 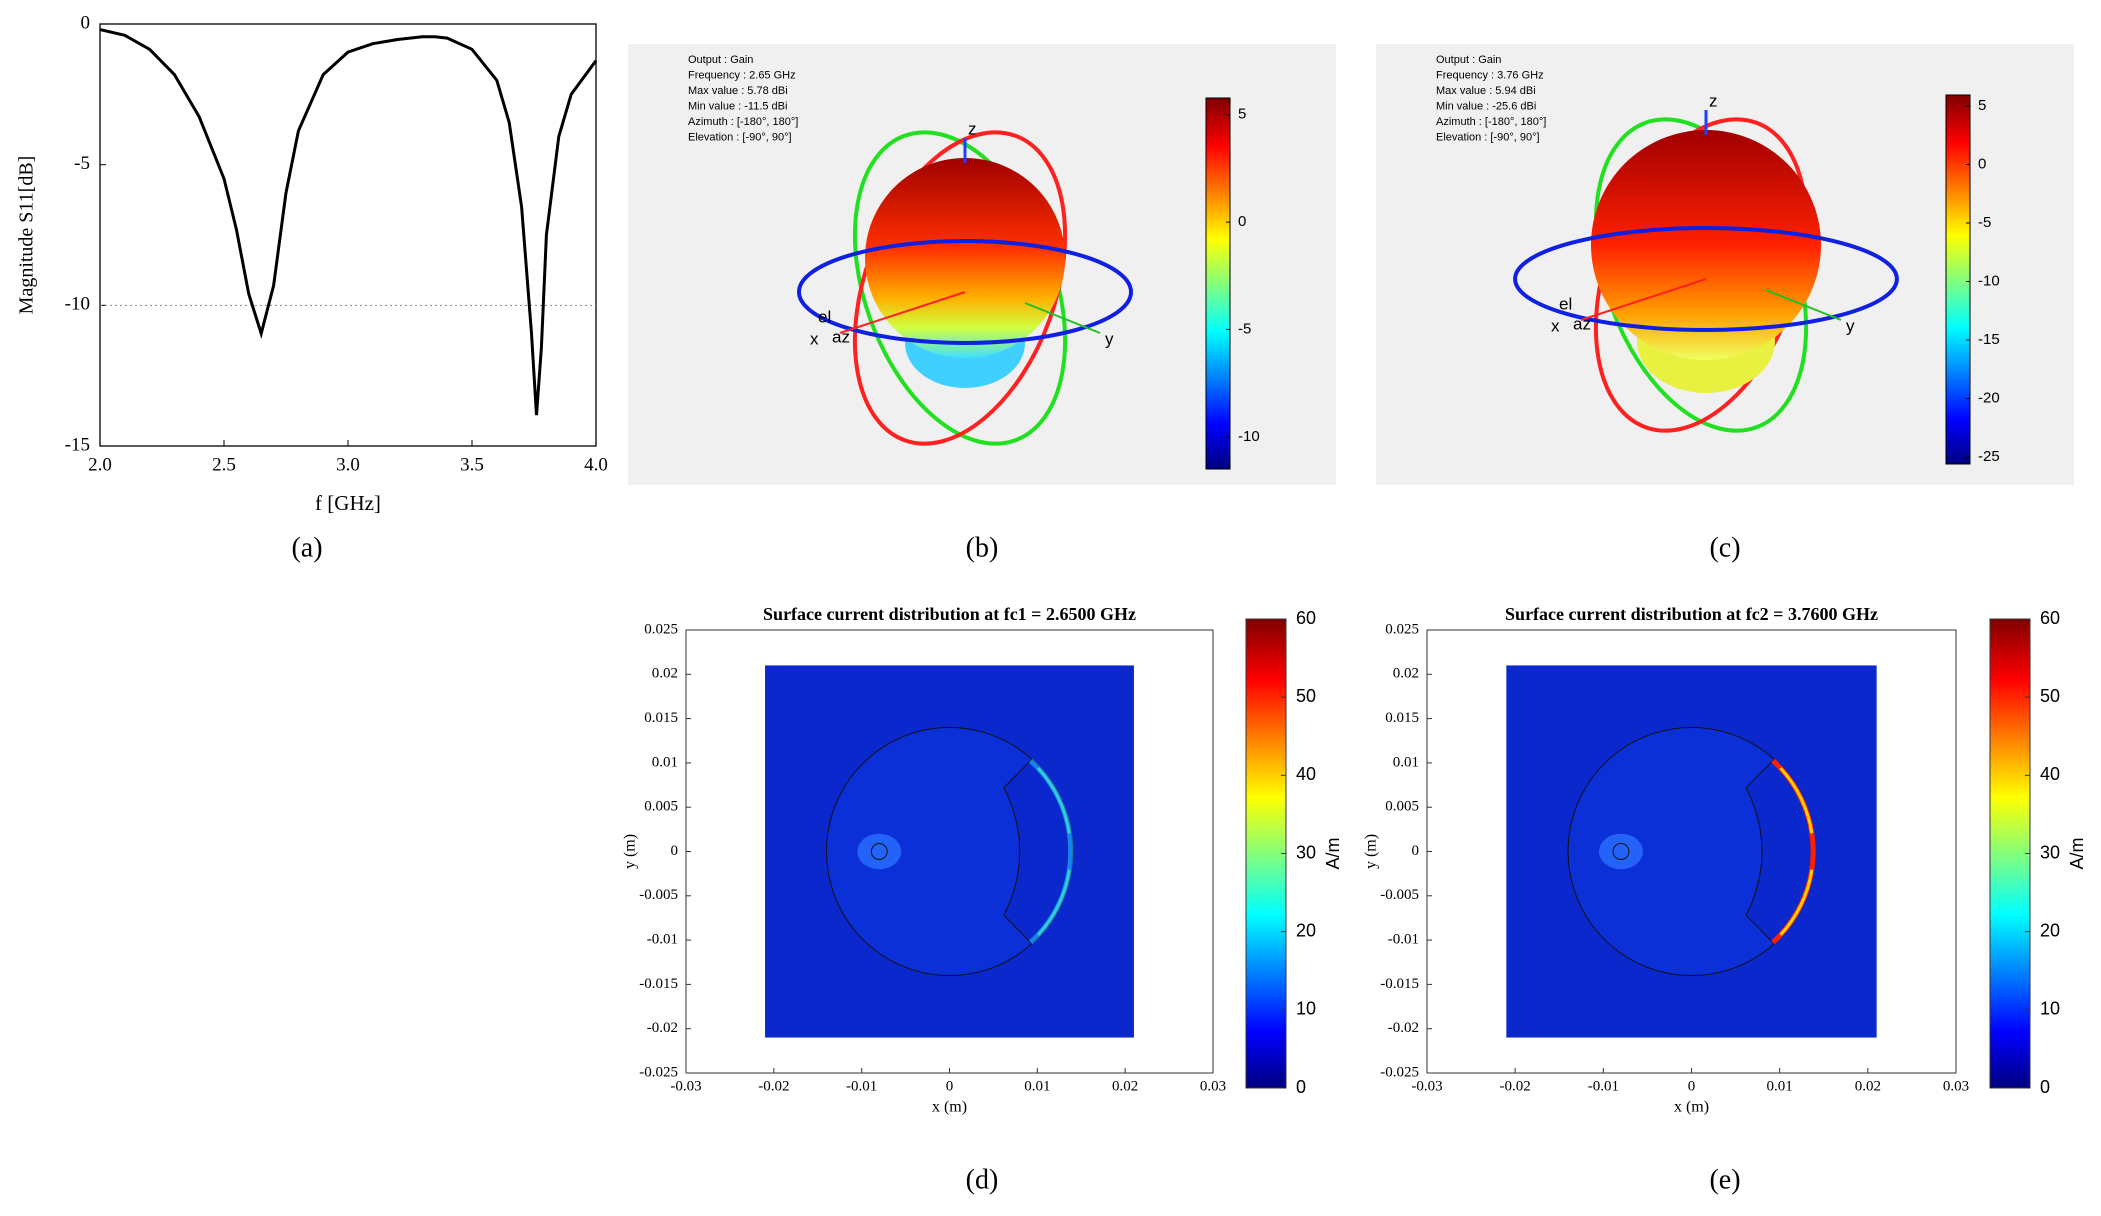 I want to click on colorbar-tick-label: 30, so click(x=2050, y=852).